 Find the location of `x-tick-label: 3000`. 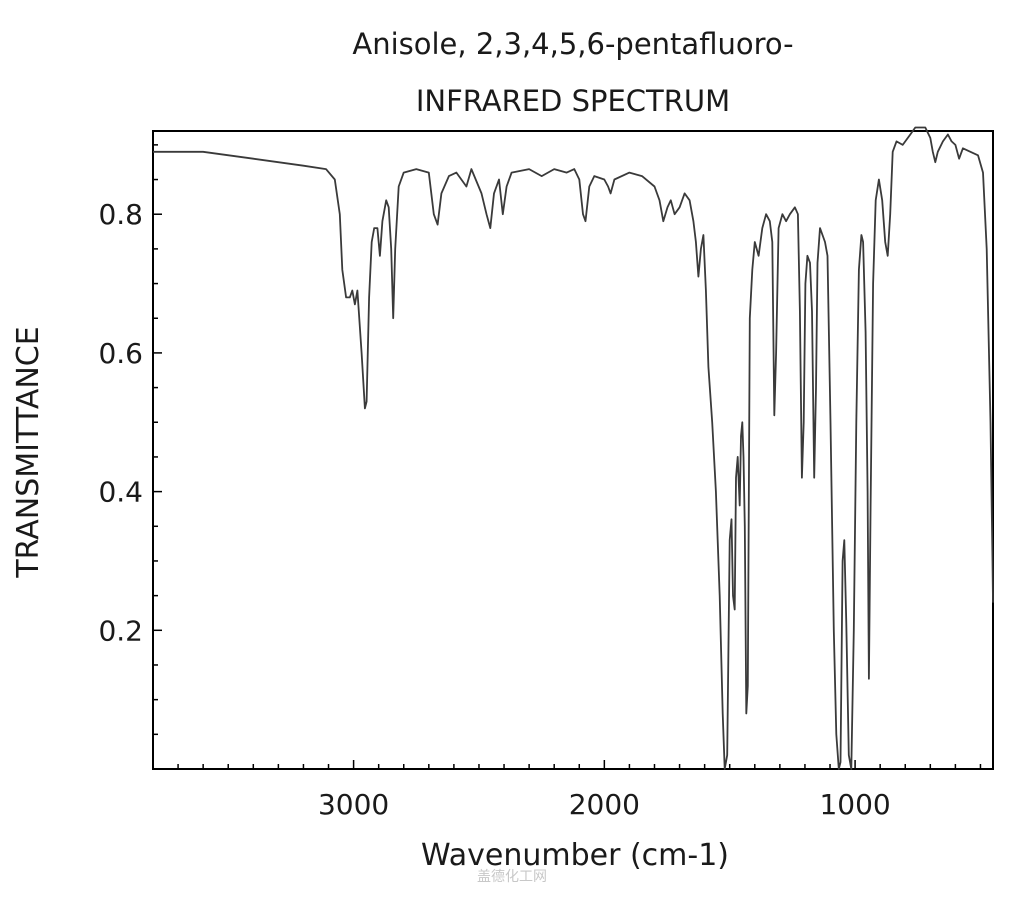

x-tick-label: 3000 is located at coordinates (353, 804).